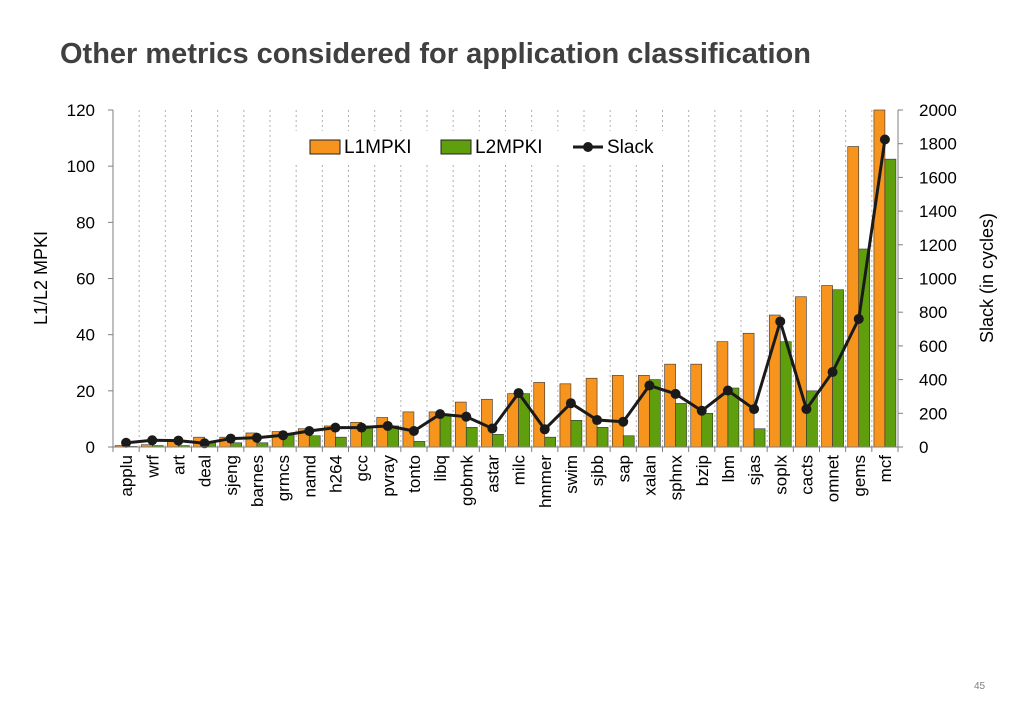 The image size is (1024, 711). What do you see at coordinates (471, 437) in the screenshot?
I see `bar-l2mpki-gobmk` at bounding box center [471, 437].